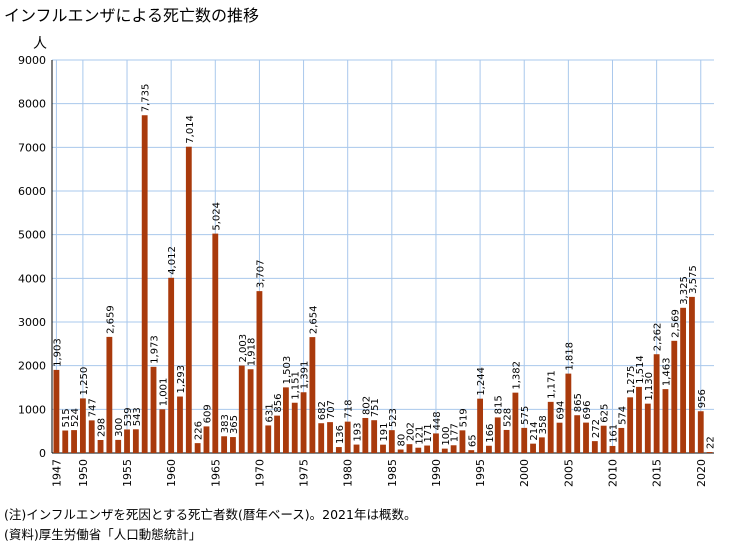 Image resolution: width=737 pixels, height=544 pixels. What do you see at coordinates (269, 412) in the screenshot?
I see `bar-value-label: 631` at bounding box center [269, 412].